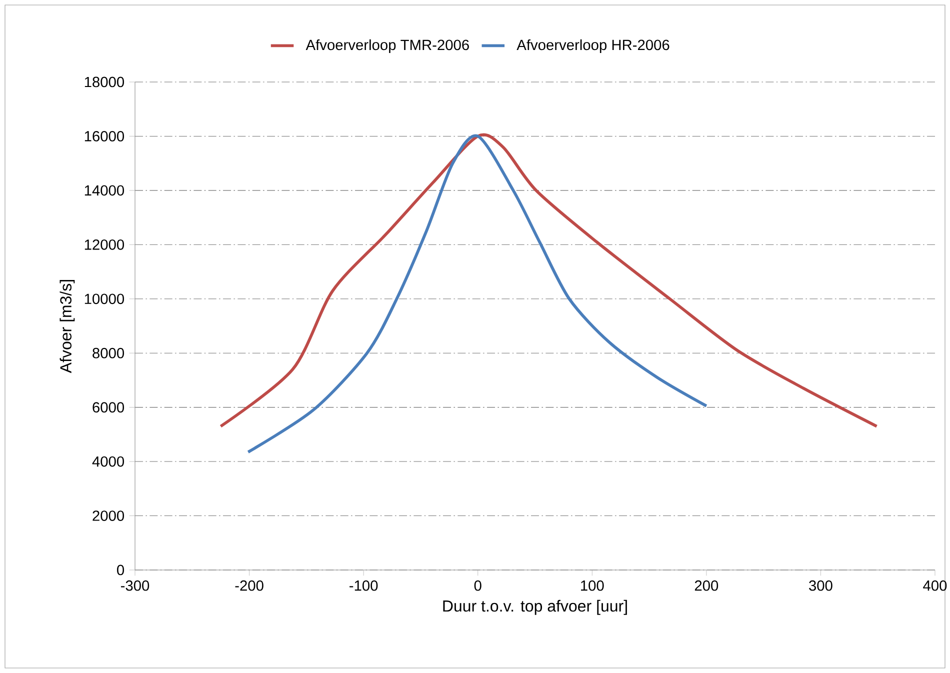 This screenshot has width=950, height=673. What do you see at coordinates (935, 585) in the screenshot?
I see `x-tick-label: 400` at bounding box center [935, 585].